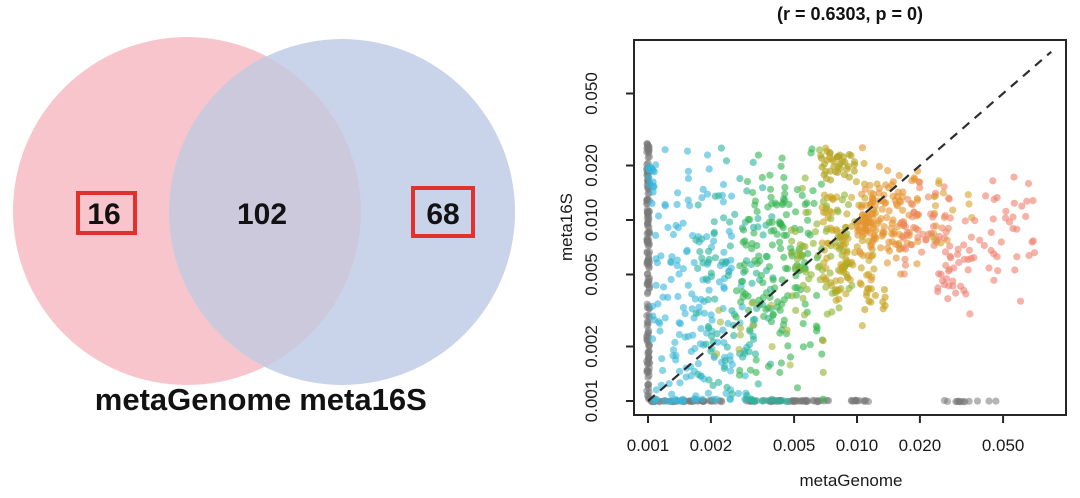 This screenshot has height=498, width=1080. What do you see at coordinates (753, 334) in the screenshot?
I see `point-cluster-olive-outliers` at bounding box center [753, 334].